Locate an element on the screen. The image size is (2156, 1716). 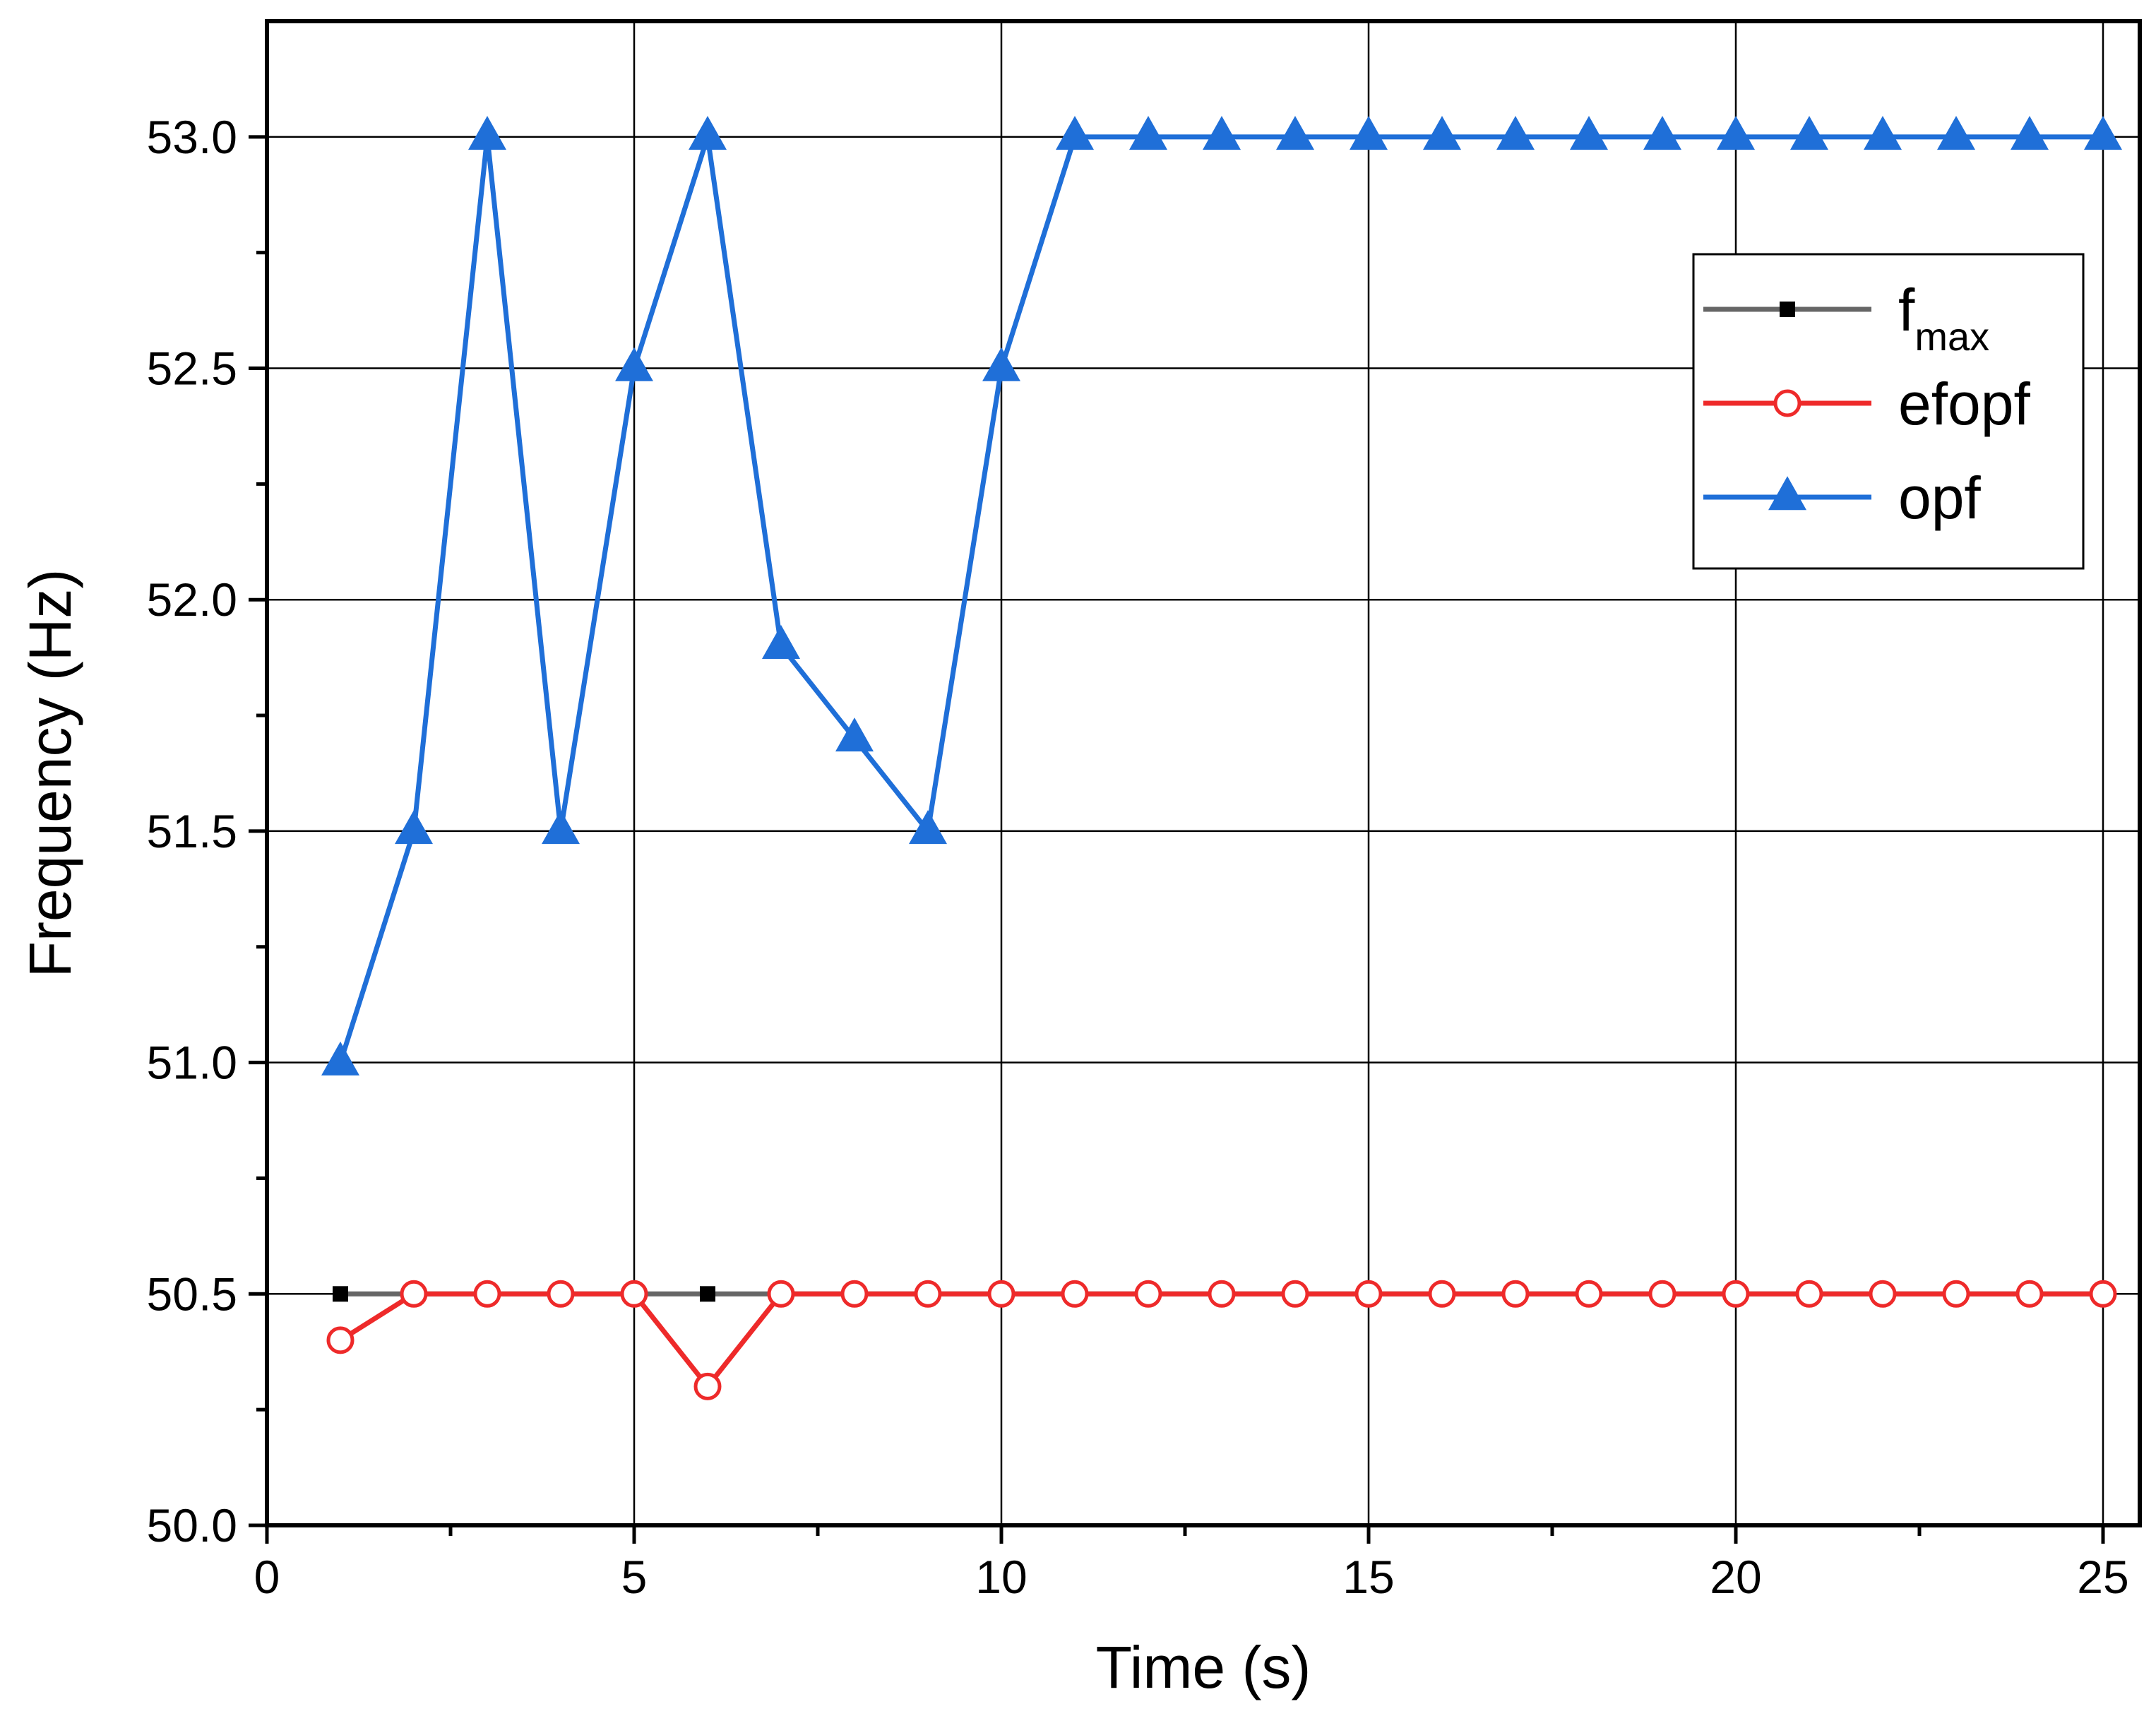
x-tick-label: 20 is located at coordinates (1735, 1577).